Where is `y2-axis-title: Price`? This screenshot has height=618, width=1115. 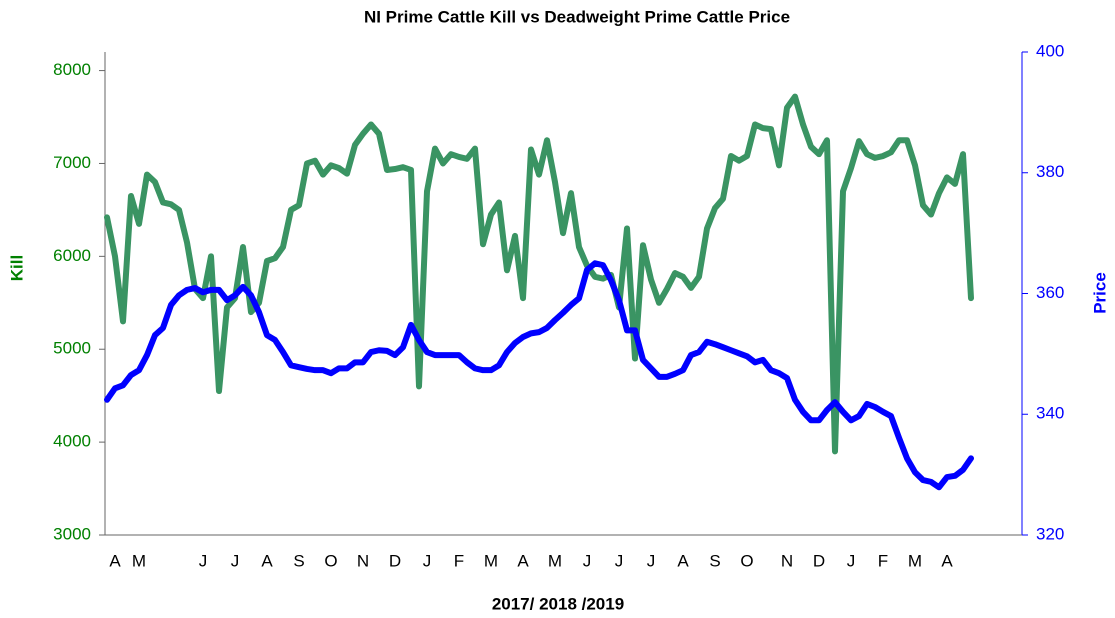 y2-axis-title: Price is located at coordinates (1099, 293).